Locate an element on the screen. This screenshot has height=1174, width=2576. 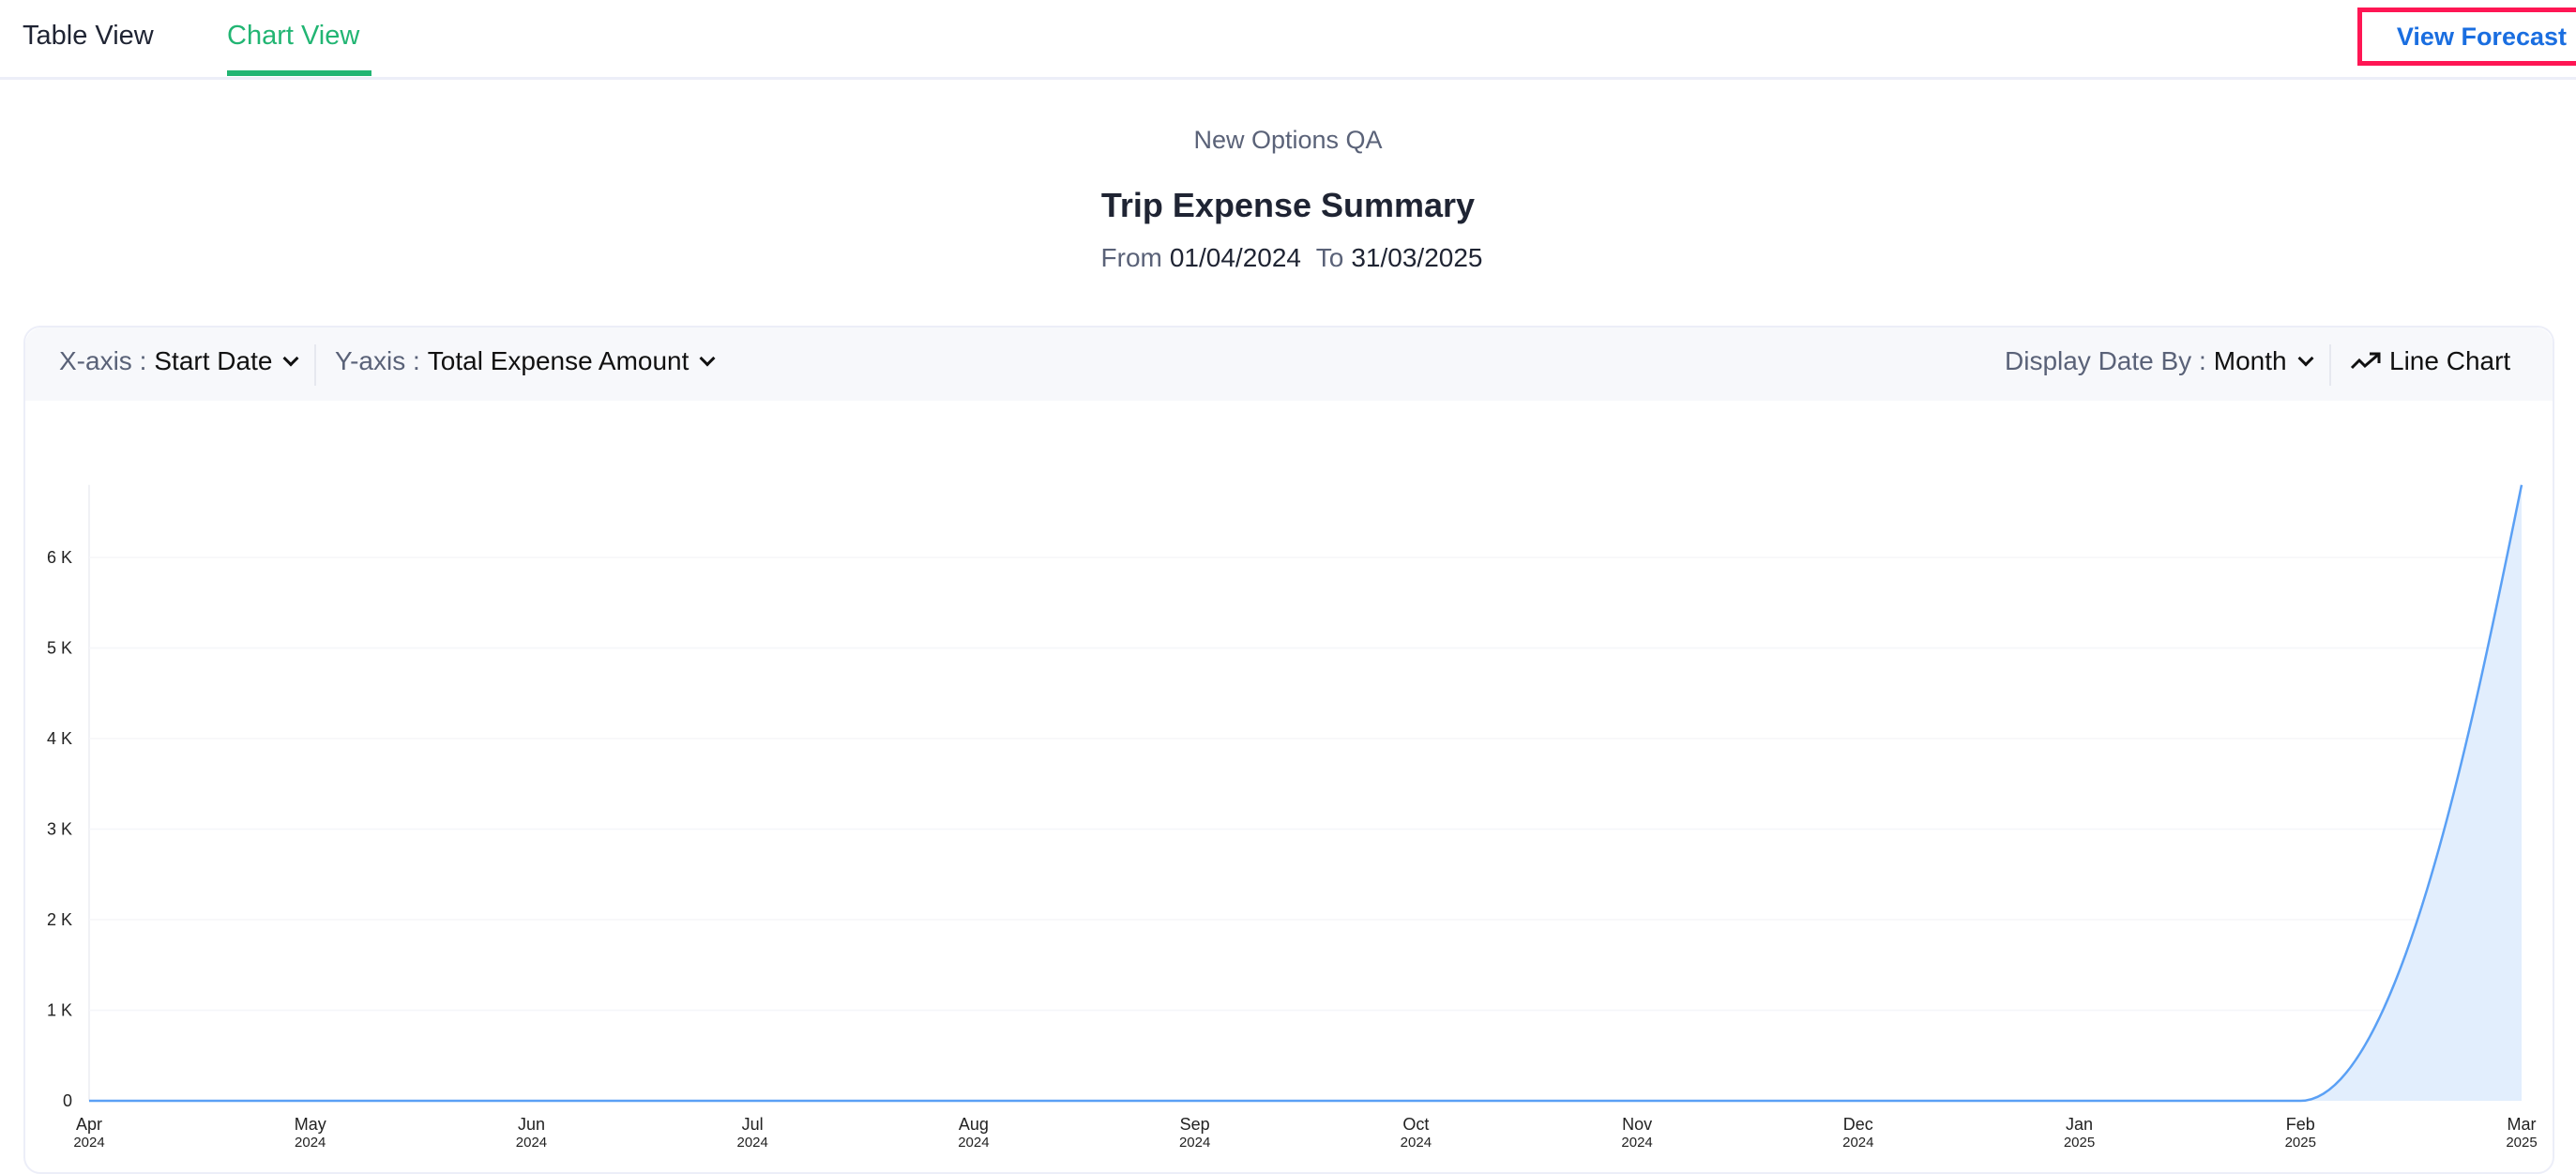
report-title: Trip Expense Summary is located at coordinates (1288, 205).